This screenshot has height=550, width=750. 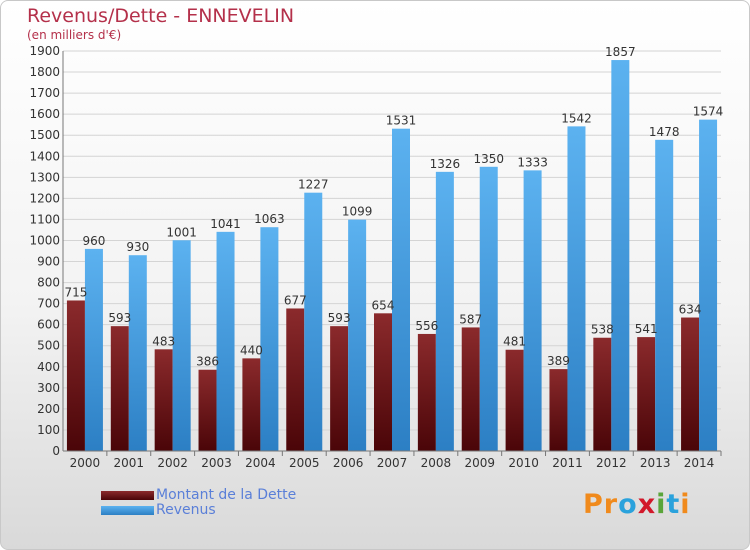 I want to click on y-tick-label: 500, so click(x=48, y=346).